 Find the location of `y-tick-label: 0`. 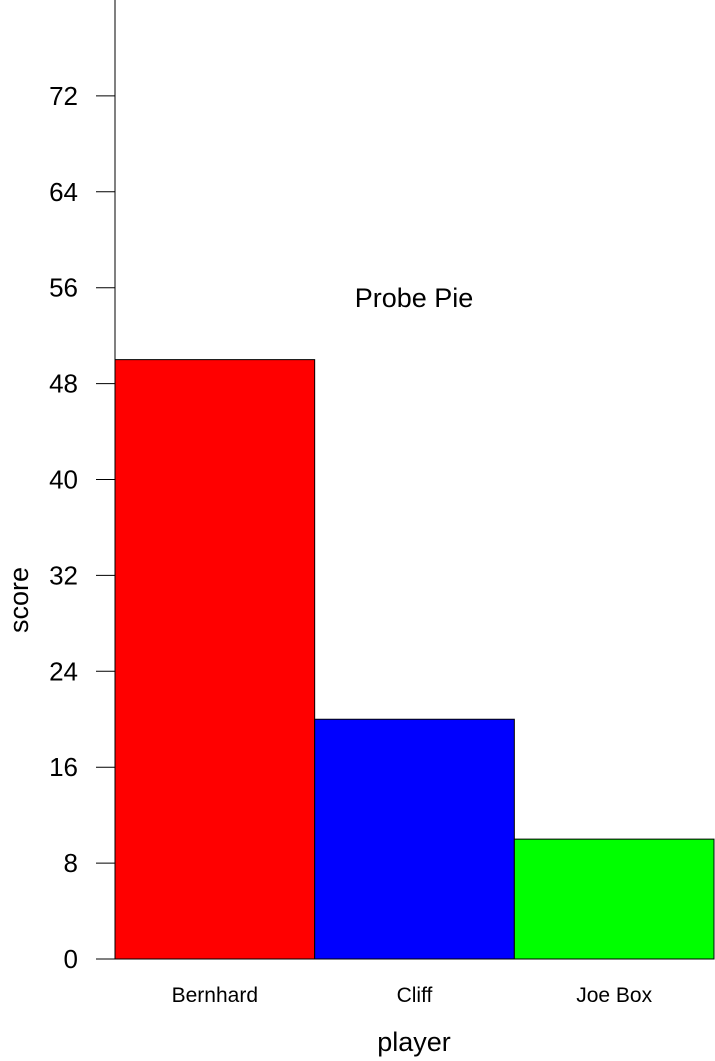

y-tick-label: 0 is located at coordinates (71, 959).